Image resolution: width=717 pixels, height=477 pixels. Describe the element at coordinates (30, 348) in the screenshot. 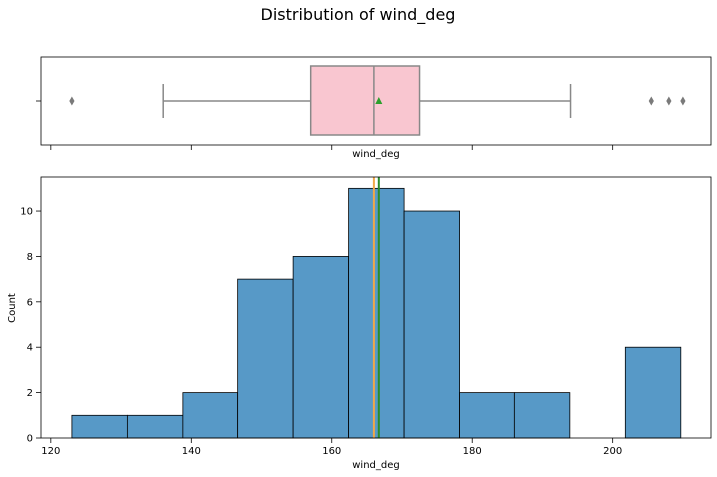

I see `histogram-y-tick-label: 4` at that location.